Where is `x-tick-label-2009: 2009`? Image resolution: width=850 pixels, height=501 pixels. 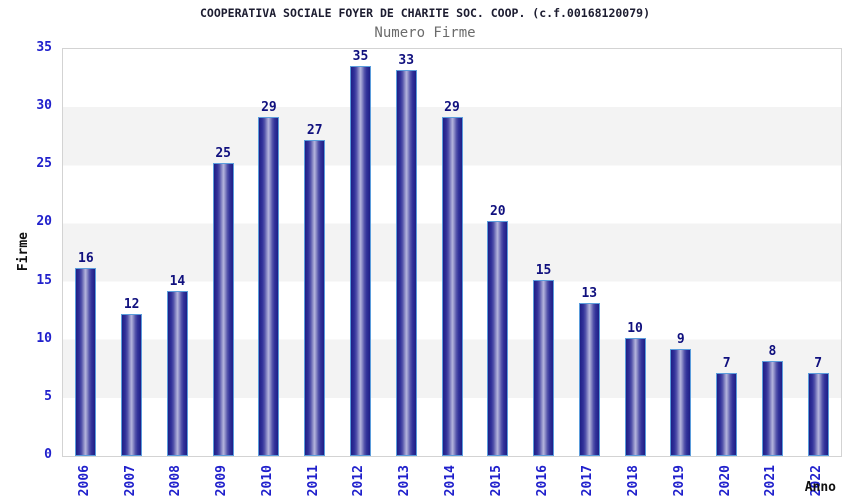 x-tick-label-2009: 2009 is located at coordinates (222, 481).